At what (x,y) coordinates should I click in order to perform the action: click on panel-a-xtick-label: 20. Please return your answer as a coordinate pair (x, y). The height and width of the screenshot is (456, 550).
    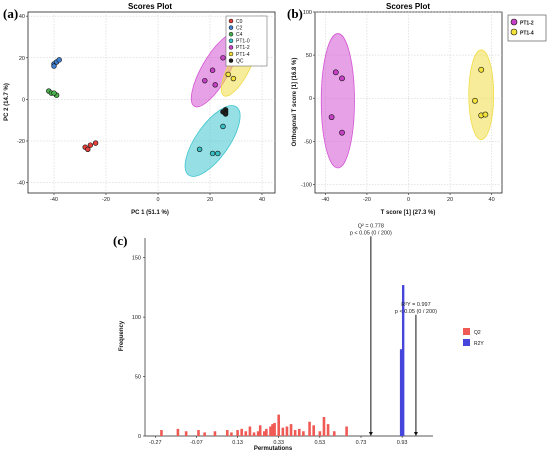
    Looking at the image, I should click on (210, 200).